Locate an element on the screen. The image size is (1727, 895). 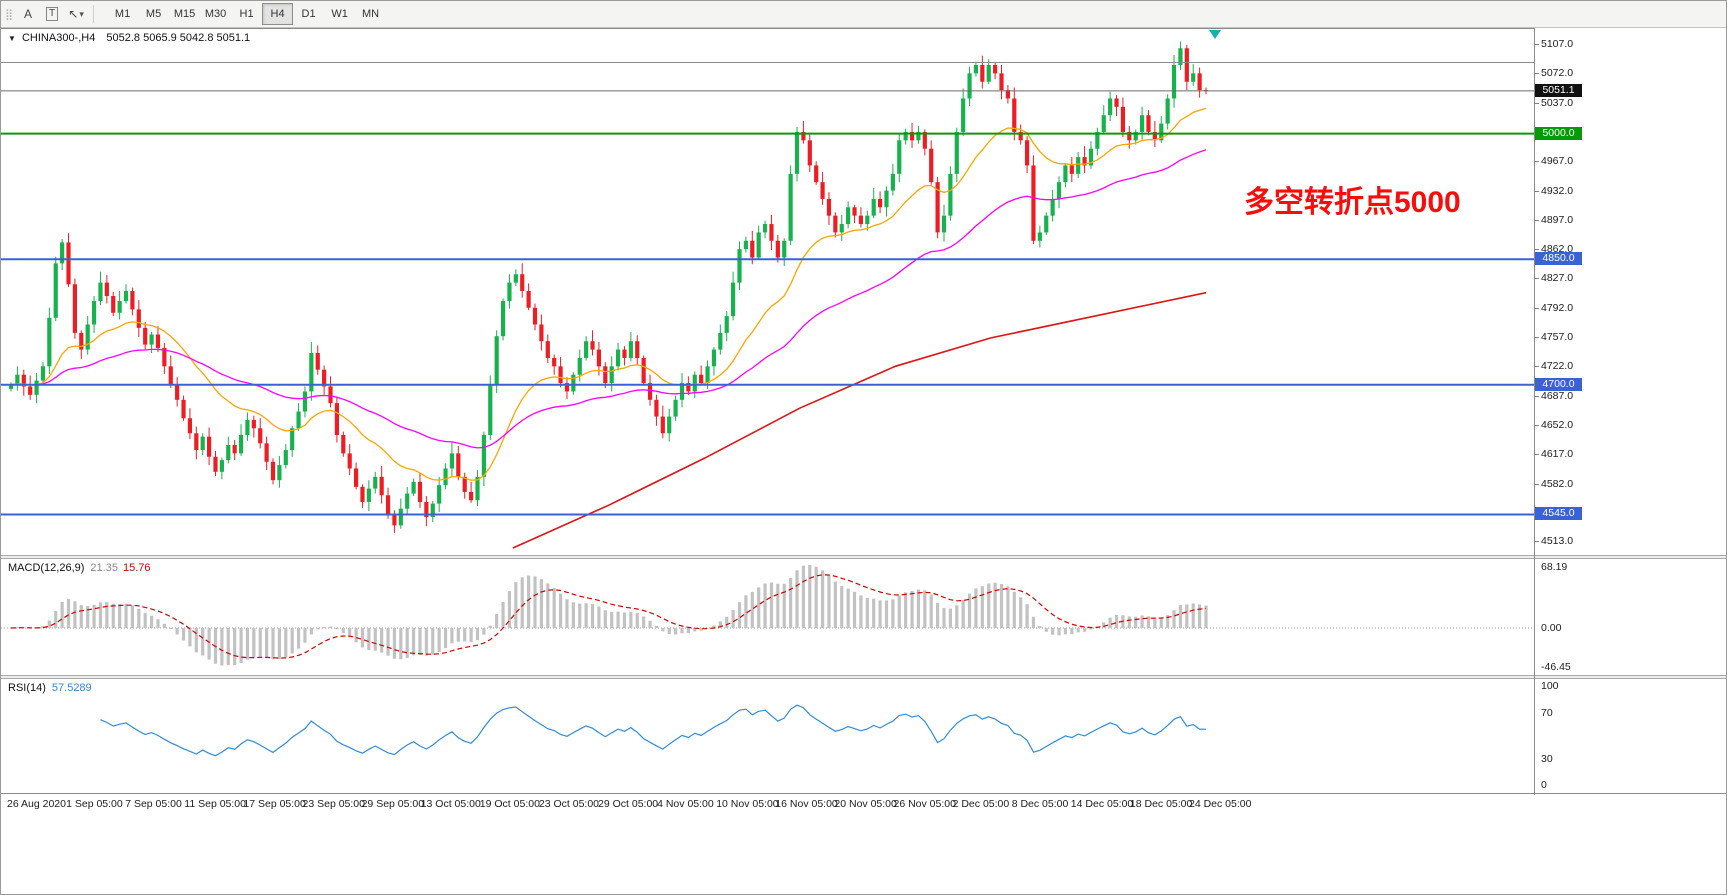
price-badge-4850.0: 4850.0 is located at coordinates (1558, 259).